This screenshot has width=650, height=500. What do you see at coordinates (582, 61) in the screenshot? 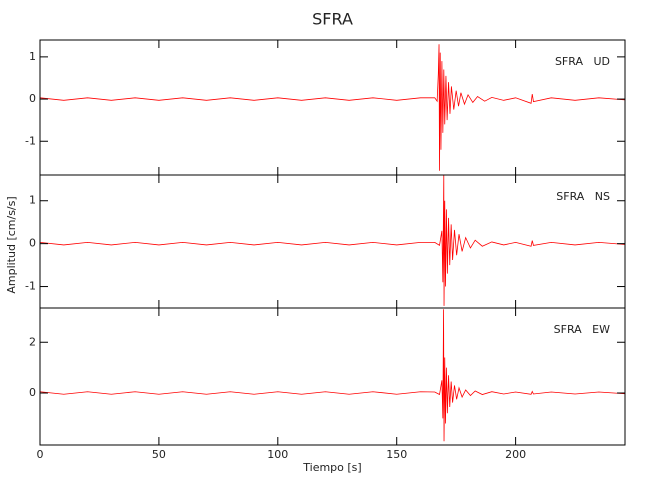
I see `panel-label: SFRA UD` at bounding box center [582, 61].